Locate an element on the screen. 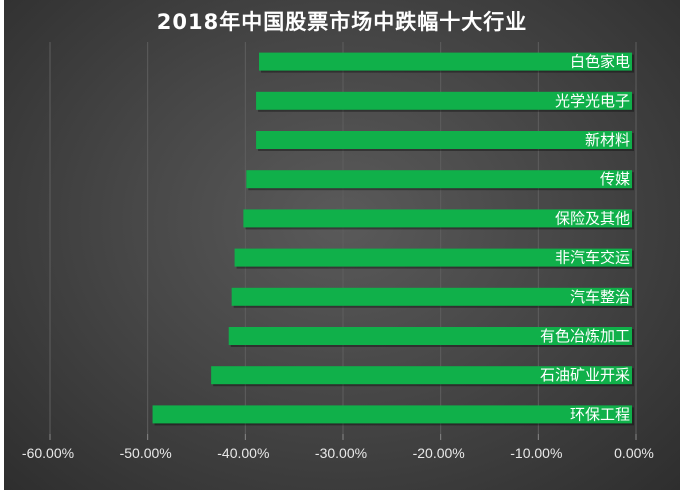 The image size is (684, 498). bar-label: 保险及其他 is located at coordinates (592, 218).